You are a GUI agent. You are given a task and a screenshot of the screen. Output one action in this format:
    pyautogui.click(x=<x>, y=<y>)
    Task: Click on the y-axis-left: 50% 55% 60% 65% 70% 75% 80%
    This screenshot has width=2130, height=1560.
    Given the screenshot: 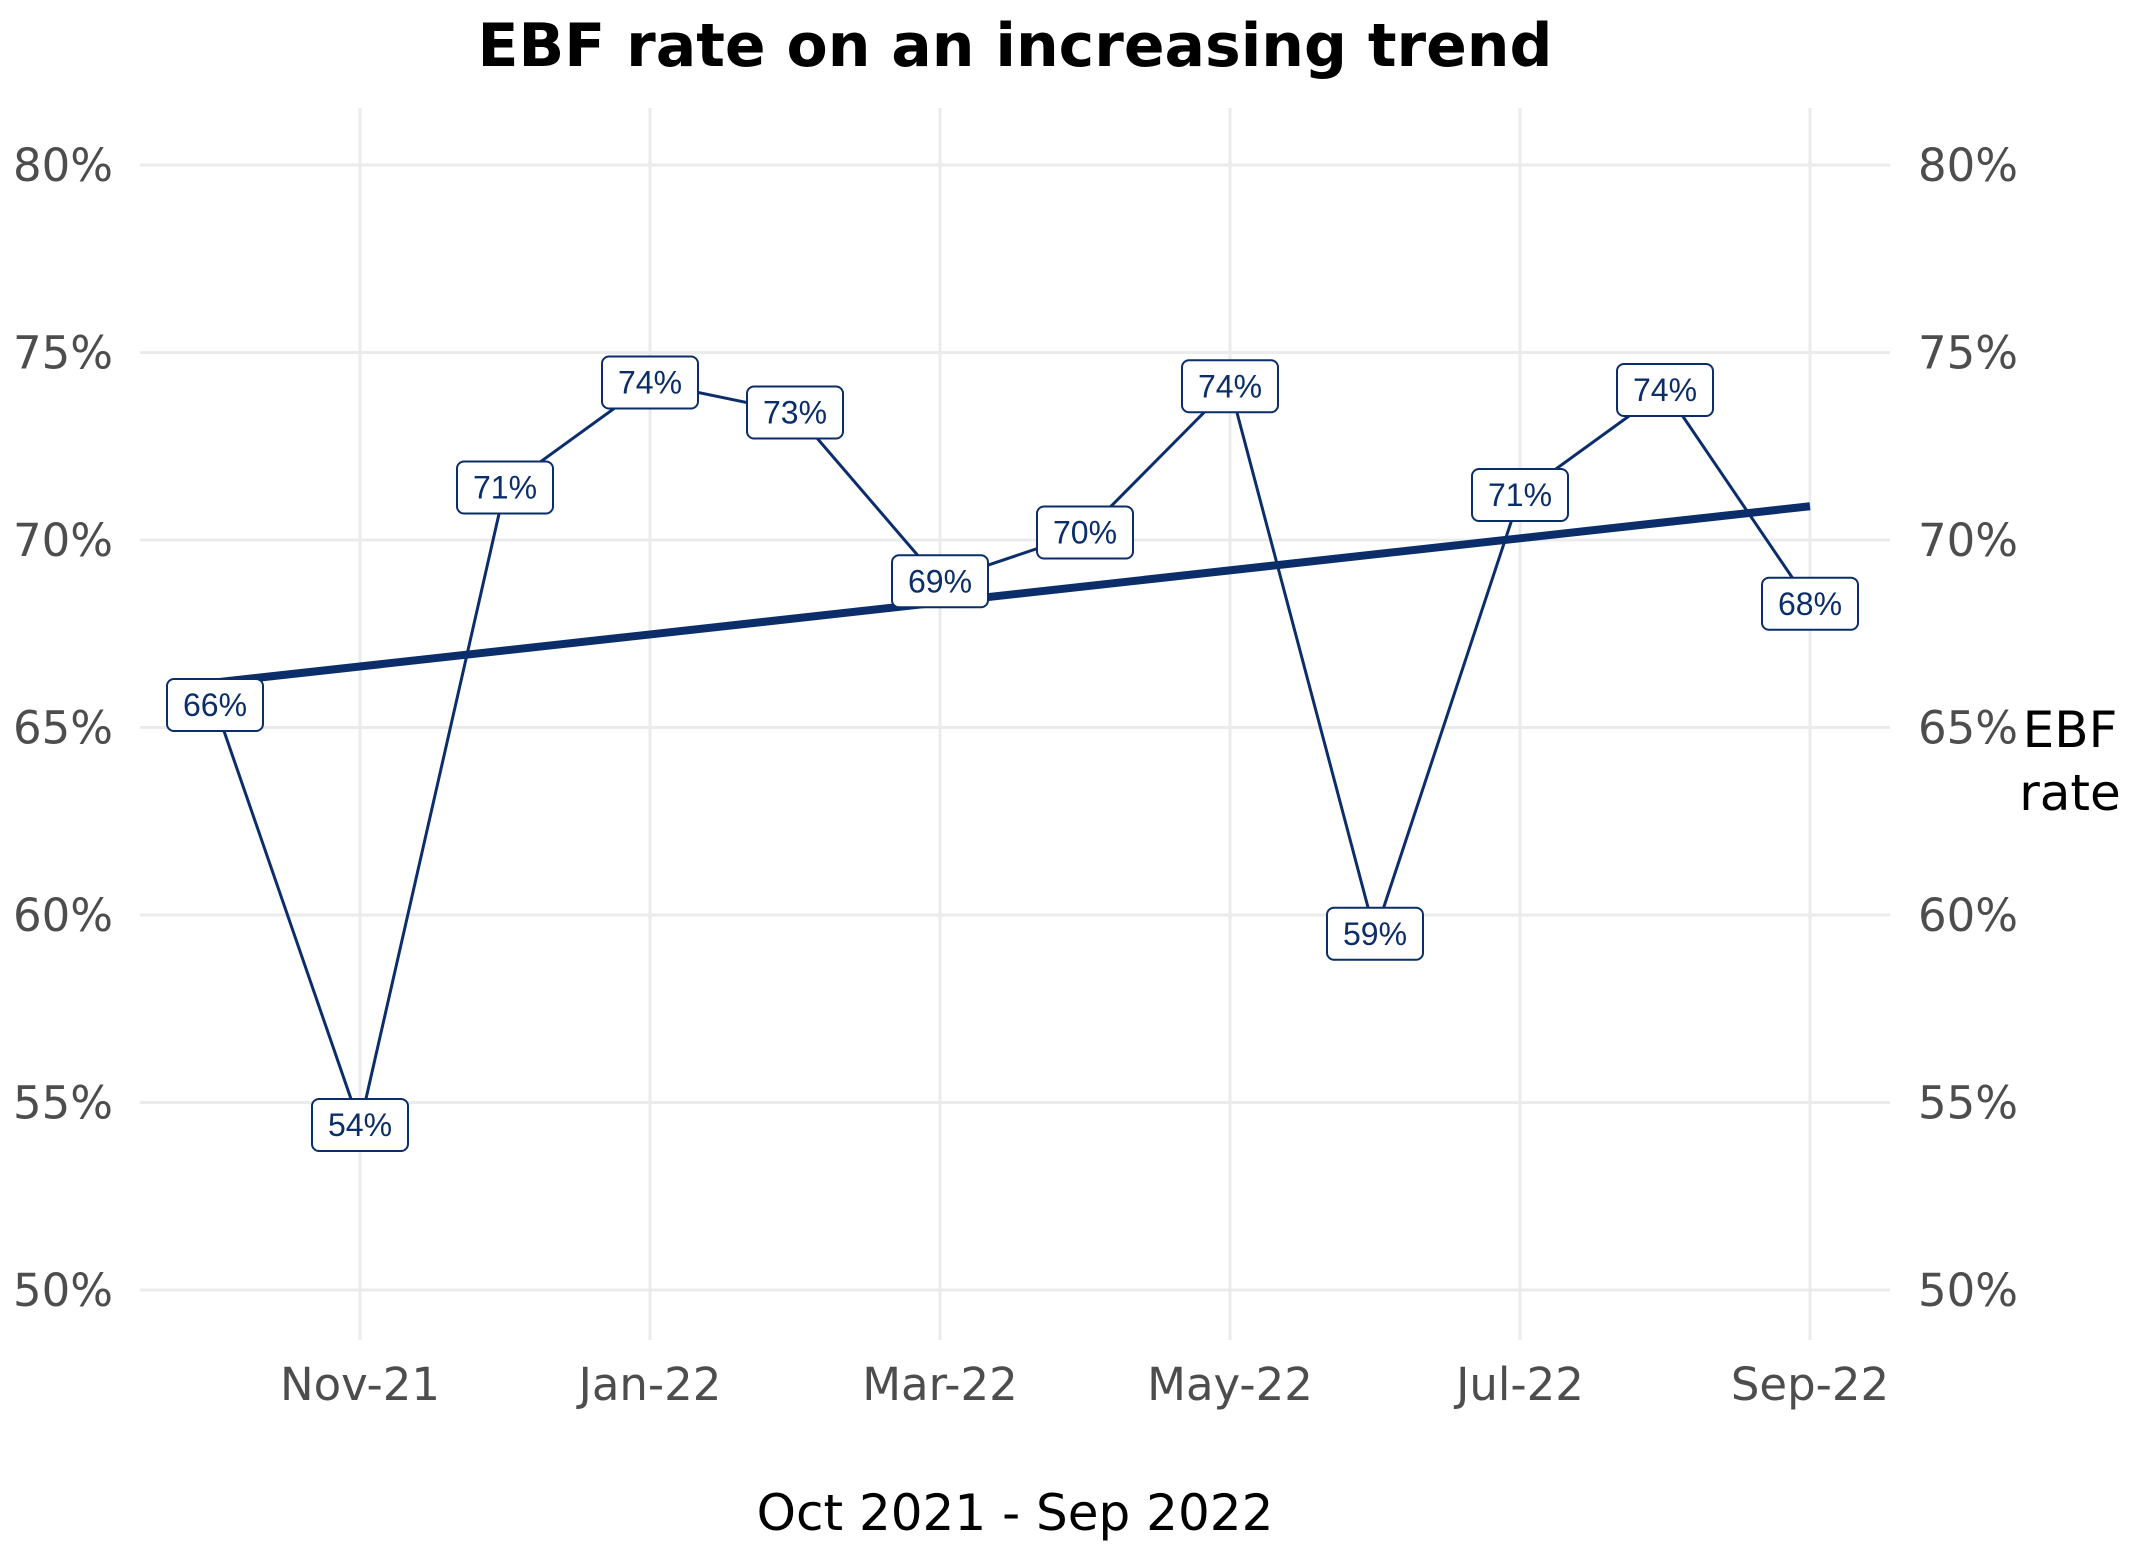 What is the action you would take?
    pyautogui.click(x=63, y=728)
    